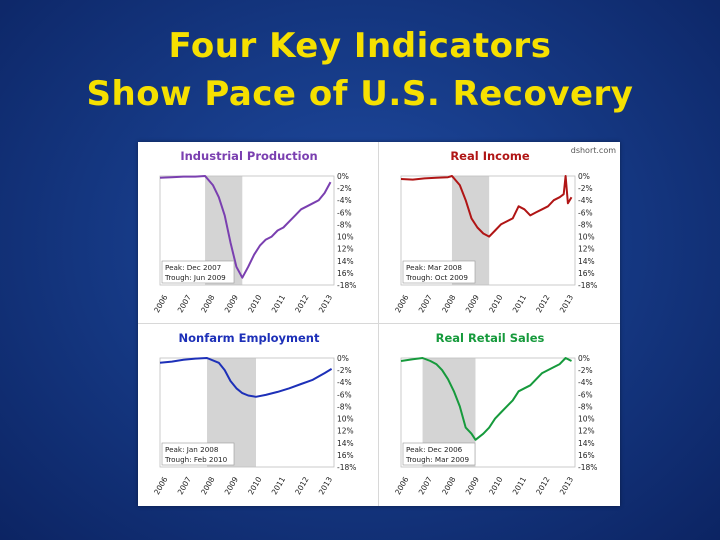  I want to click on chart-title: Nonfarm Employment, so click(249, 338).